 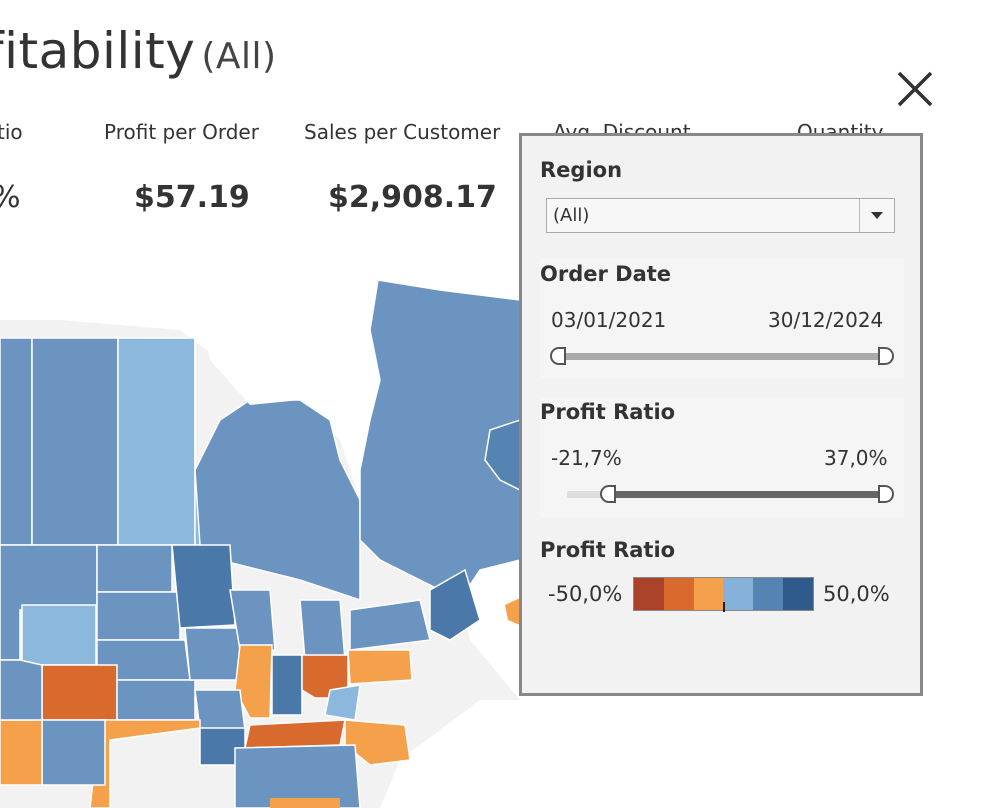 What do you see at coordinates (512, 611) in the screenshot?
I see `region-nova-scotia` at bounding box center [512, 611].